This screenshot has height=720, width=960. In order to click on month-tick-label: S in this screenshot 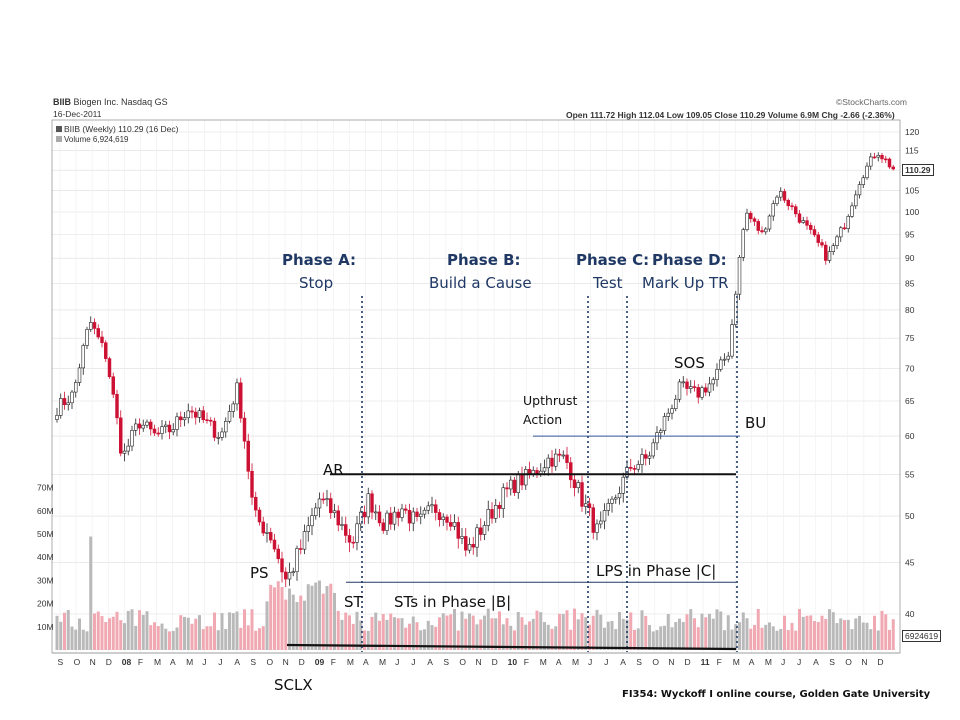, I will do `click(446, 662)`.